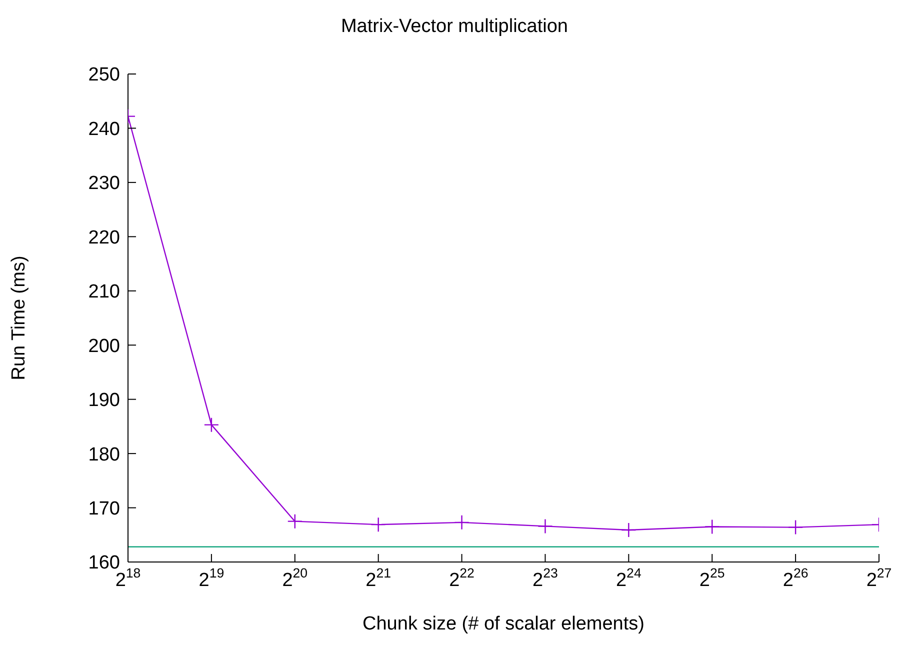 The width and height of the screenshot is (909, 650). What do you see at coordinates (629, 578) in the screenshot?
I see `x-tick-label: 2$^{24}$` at bounding box center [629, 578].